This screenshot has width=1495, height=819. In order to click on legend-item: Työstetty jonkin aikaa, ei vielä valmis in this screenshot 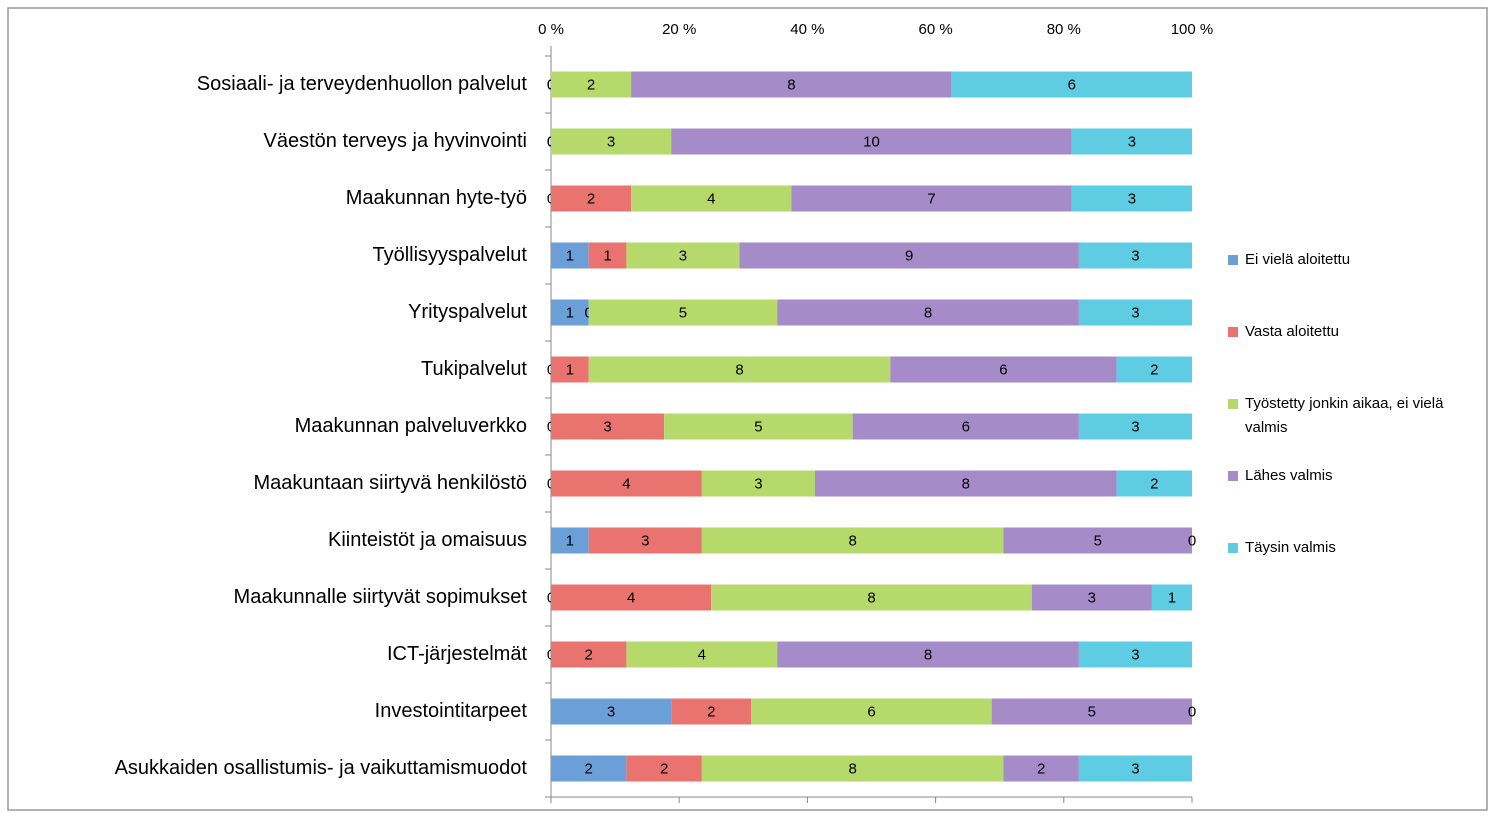, I will do `click(1348, 416)`.